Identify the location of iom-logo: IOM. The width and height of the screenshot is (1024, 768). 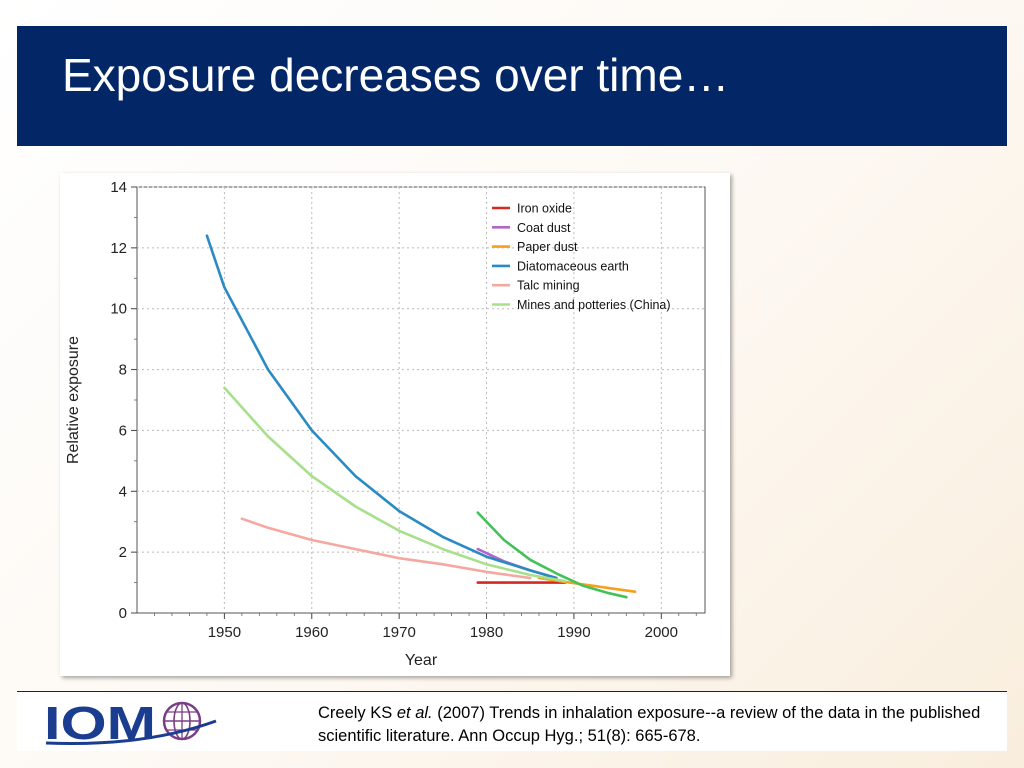
(126, 723).